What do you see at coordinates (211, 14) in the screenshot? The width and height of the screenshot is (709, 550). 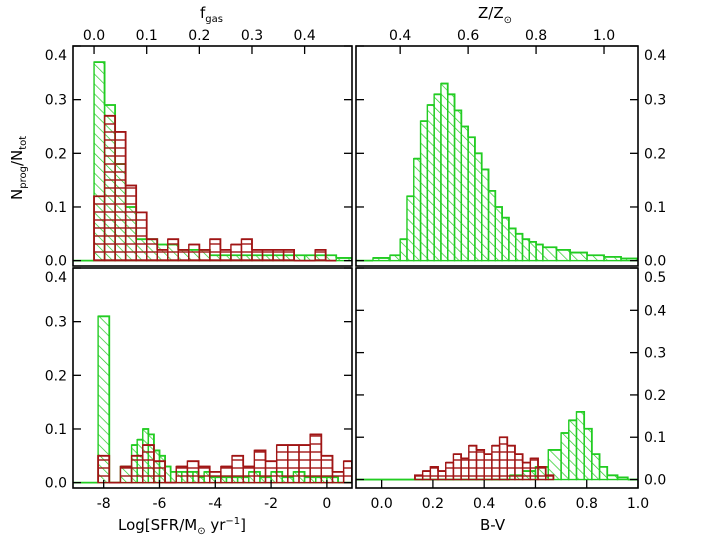 I see `top-left-axis-label: fgas` at bounding box center [211, 14].